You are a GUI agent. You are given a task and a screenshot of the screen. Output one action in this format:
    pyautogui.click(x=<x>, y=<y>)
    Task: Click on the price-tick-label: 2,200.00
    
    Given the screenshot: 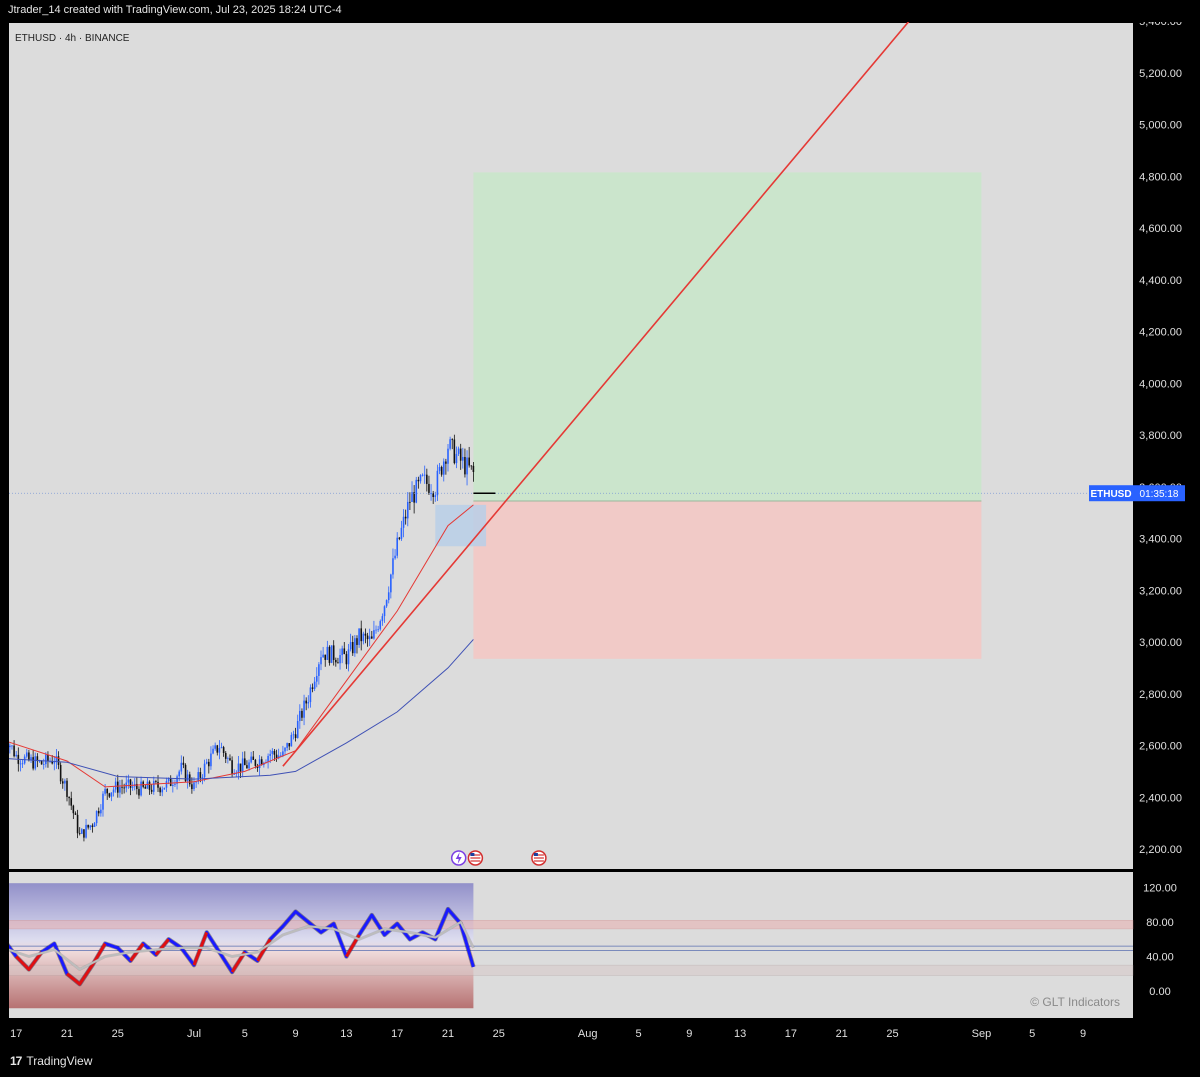 What is the action you would take?
    pyautogui.click(x=1160, y=850)
    